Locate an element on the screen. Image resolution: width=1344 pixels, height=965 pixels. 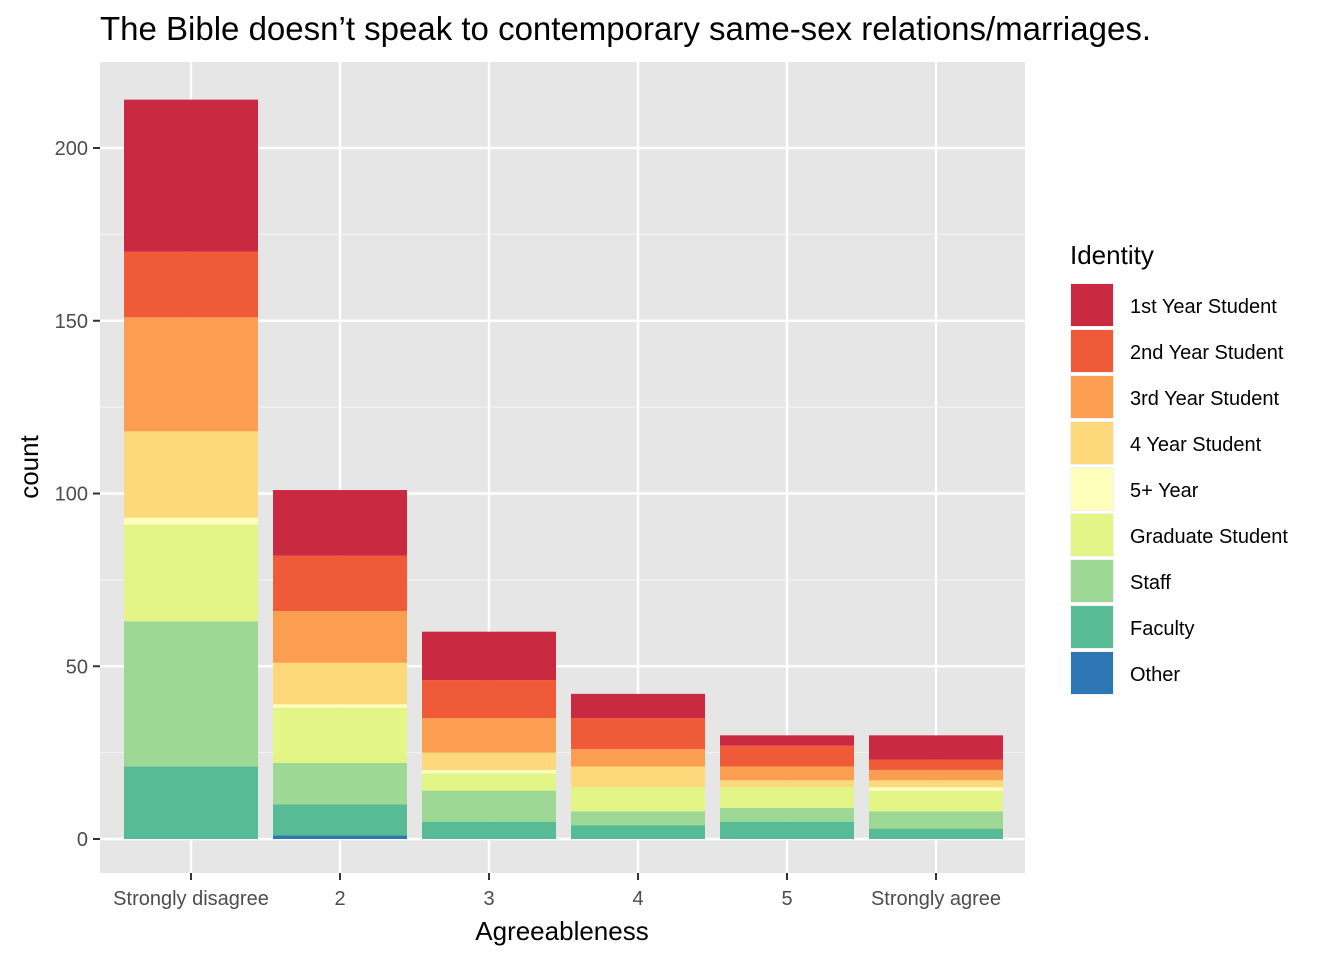
legend-label: 3rd Year Student is located at coordinates (1204, 399).